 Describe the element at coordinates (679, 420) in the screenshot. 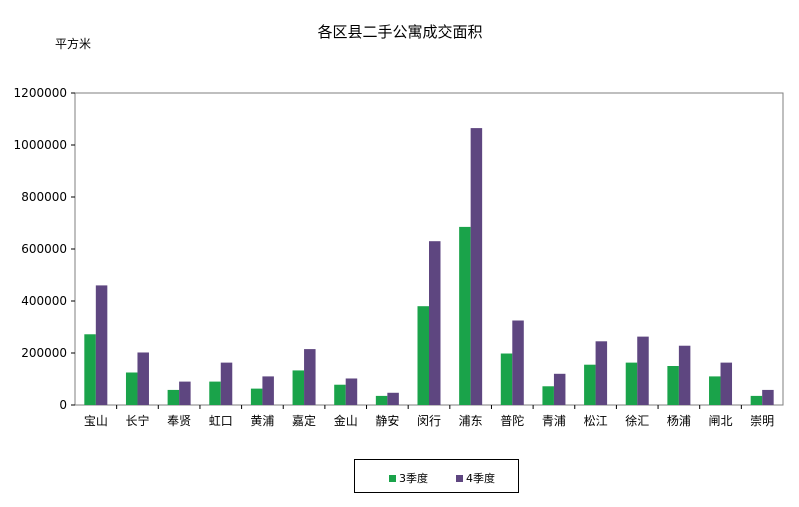

I see `x-category-label: 杨浦` at that location.